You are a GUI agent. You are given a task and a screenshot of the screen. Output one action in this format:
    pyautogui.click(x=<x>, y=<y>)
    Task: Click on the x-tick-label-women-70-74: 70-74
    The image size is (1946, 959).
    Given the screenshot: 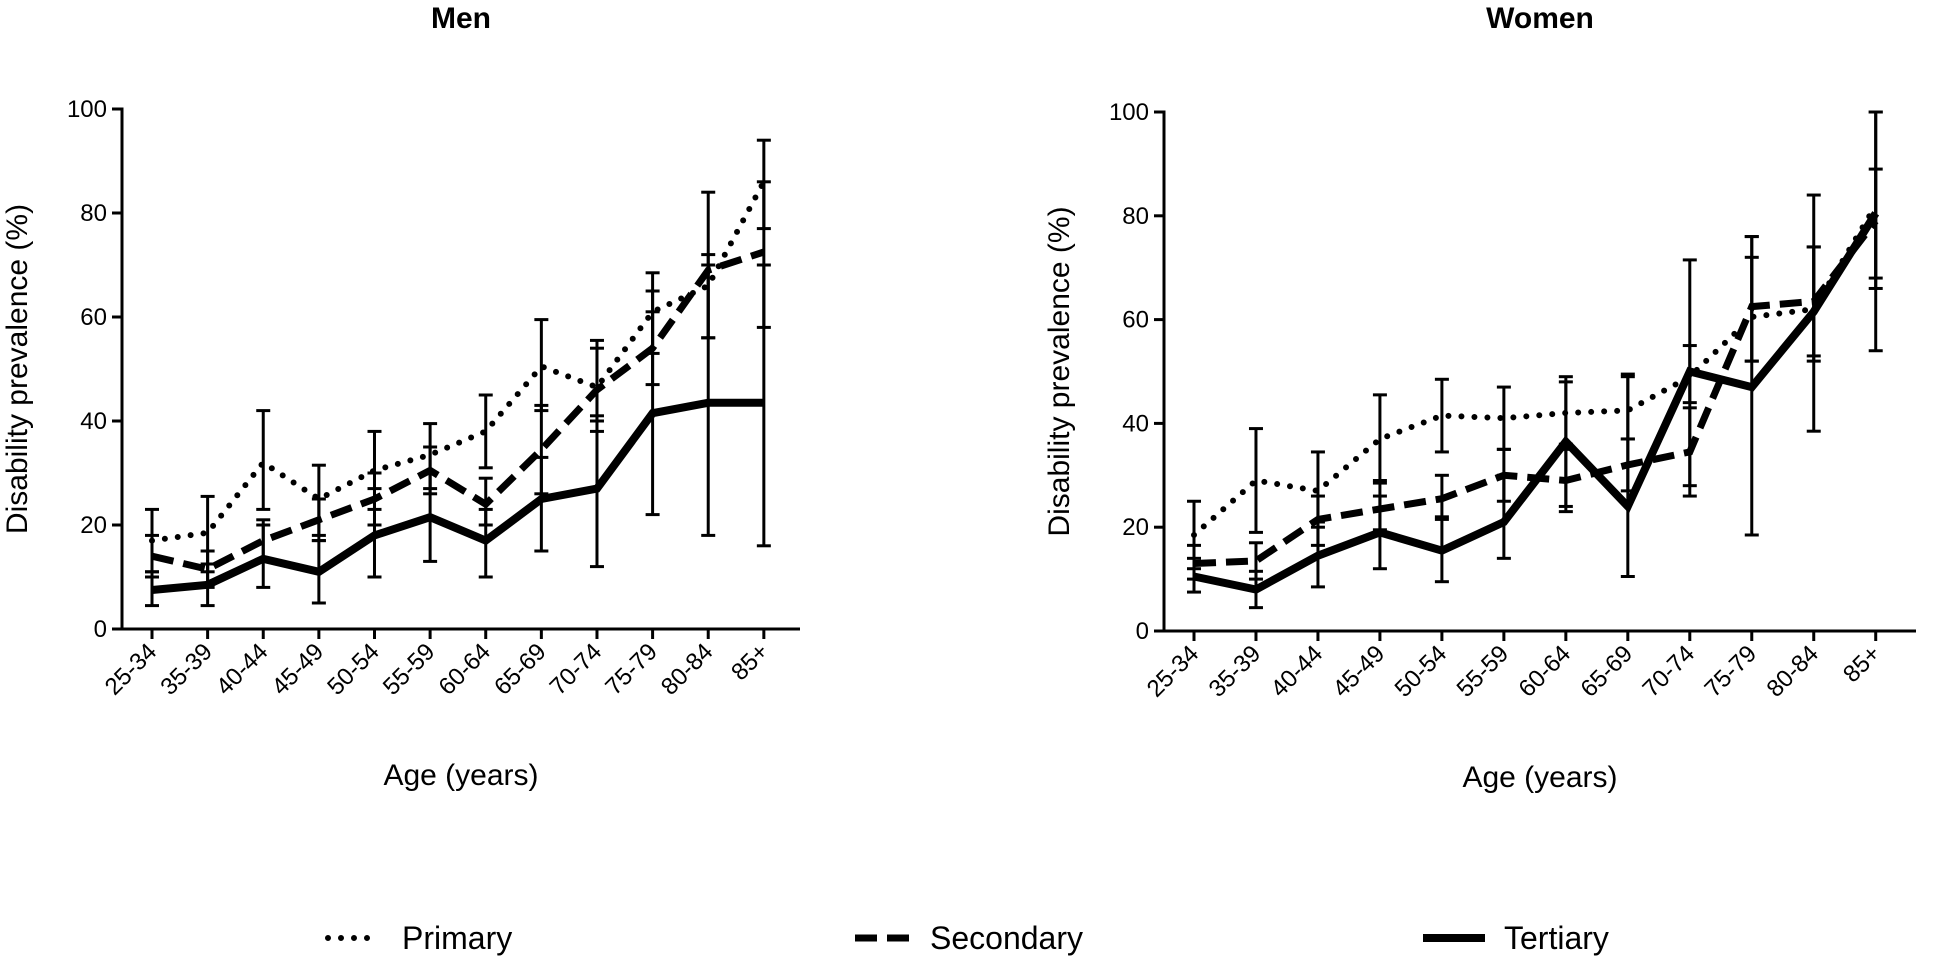 What is the action you would take?
    pyautogui.click(x=1669, y=671)
    